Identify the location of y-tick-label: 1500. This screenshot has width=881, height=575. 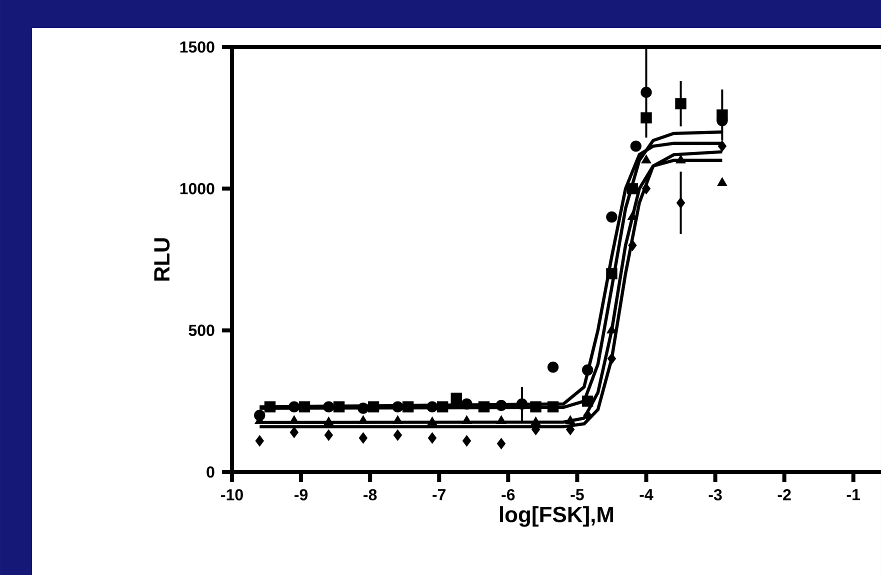
(197, 47).